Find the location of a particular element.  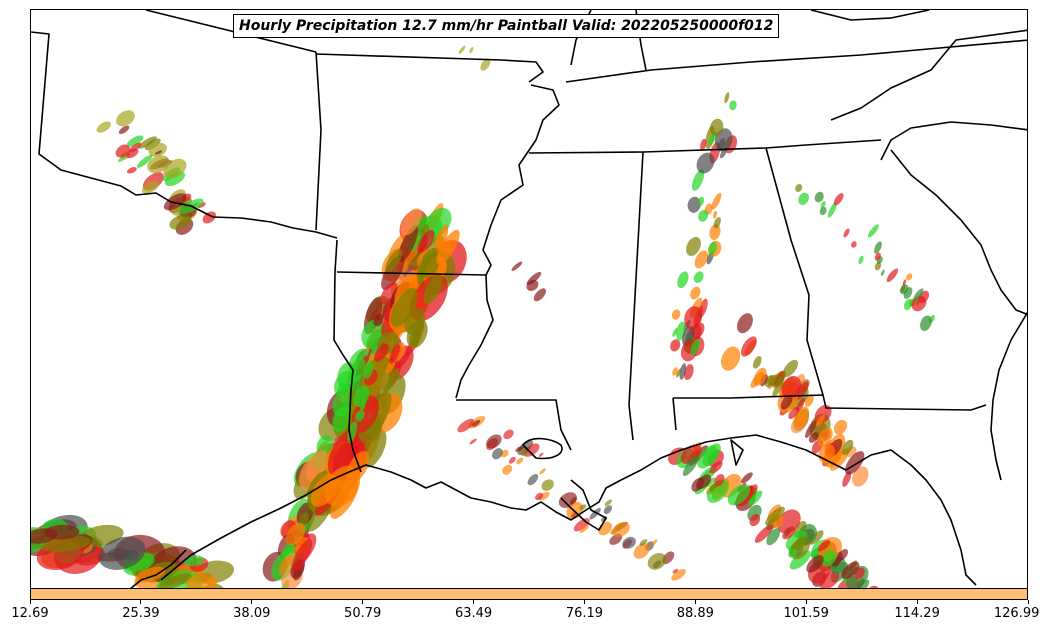

colorbar-tick-label: 76.19 is located at coordinates (584, 613).